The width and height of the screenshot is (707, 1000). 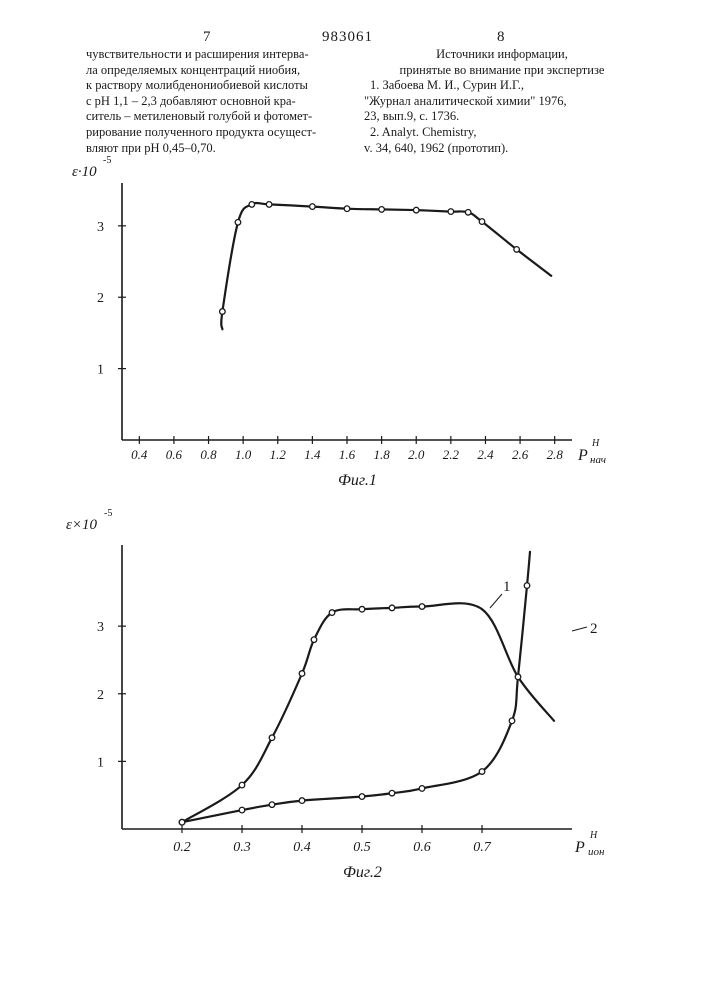 What do you see at coordinates (302, 847) in the screenshot?
I see `x-tick-label: 0.4` at bounding box center [302, 847].